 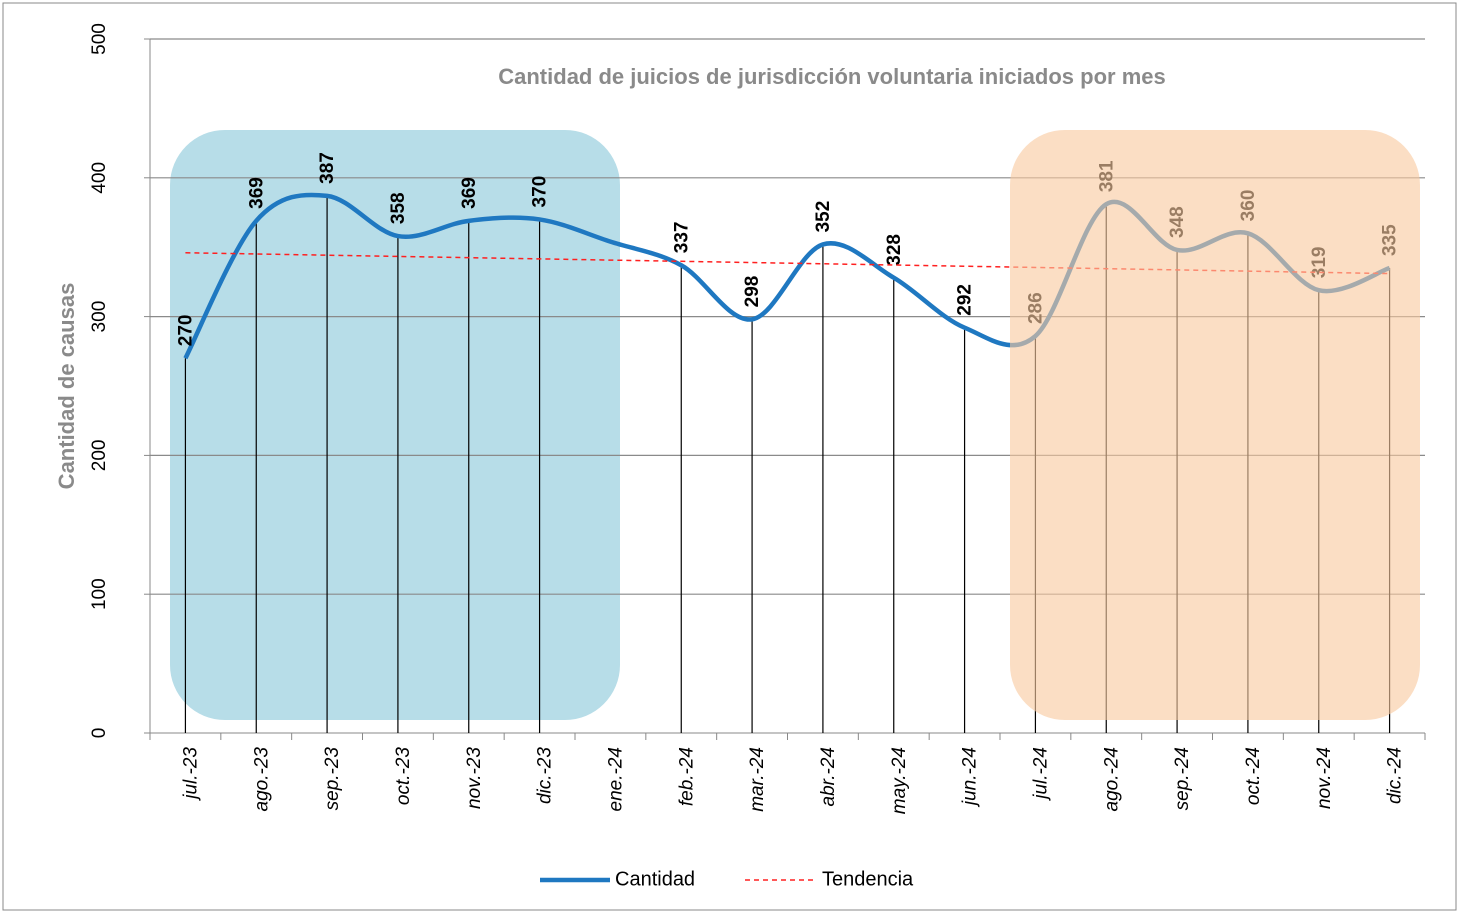 What do you see at coordinates (752, 292) in the screenshot?
I see `data-label: 298` at bounding box center [752, 292].